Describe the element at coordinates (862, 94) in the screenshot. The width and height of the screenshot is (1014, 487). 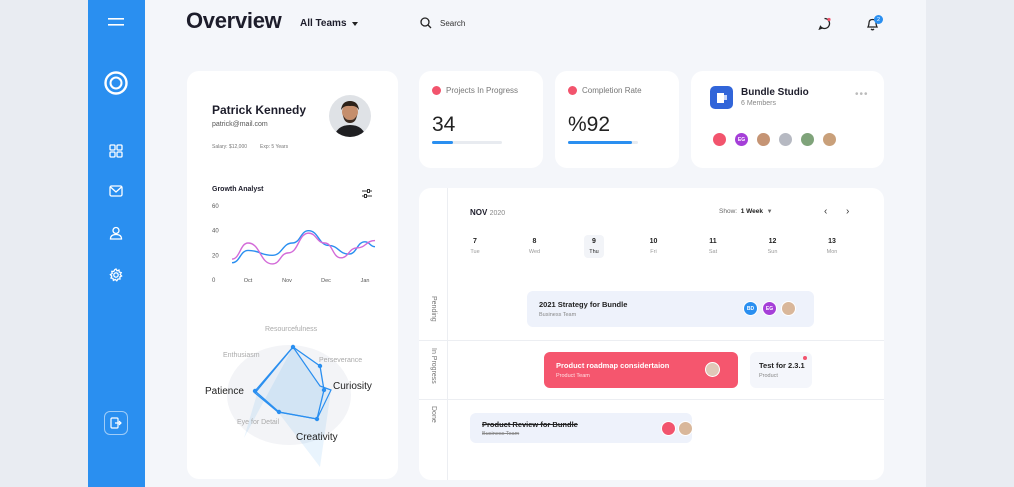
I see `more-dots-icon: •••` at that location.